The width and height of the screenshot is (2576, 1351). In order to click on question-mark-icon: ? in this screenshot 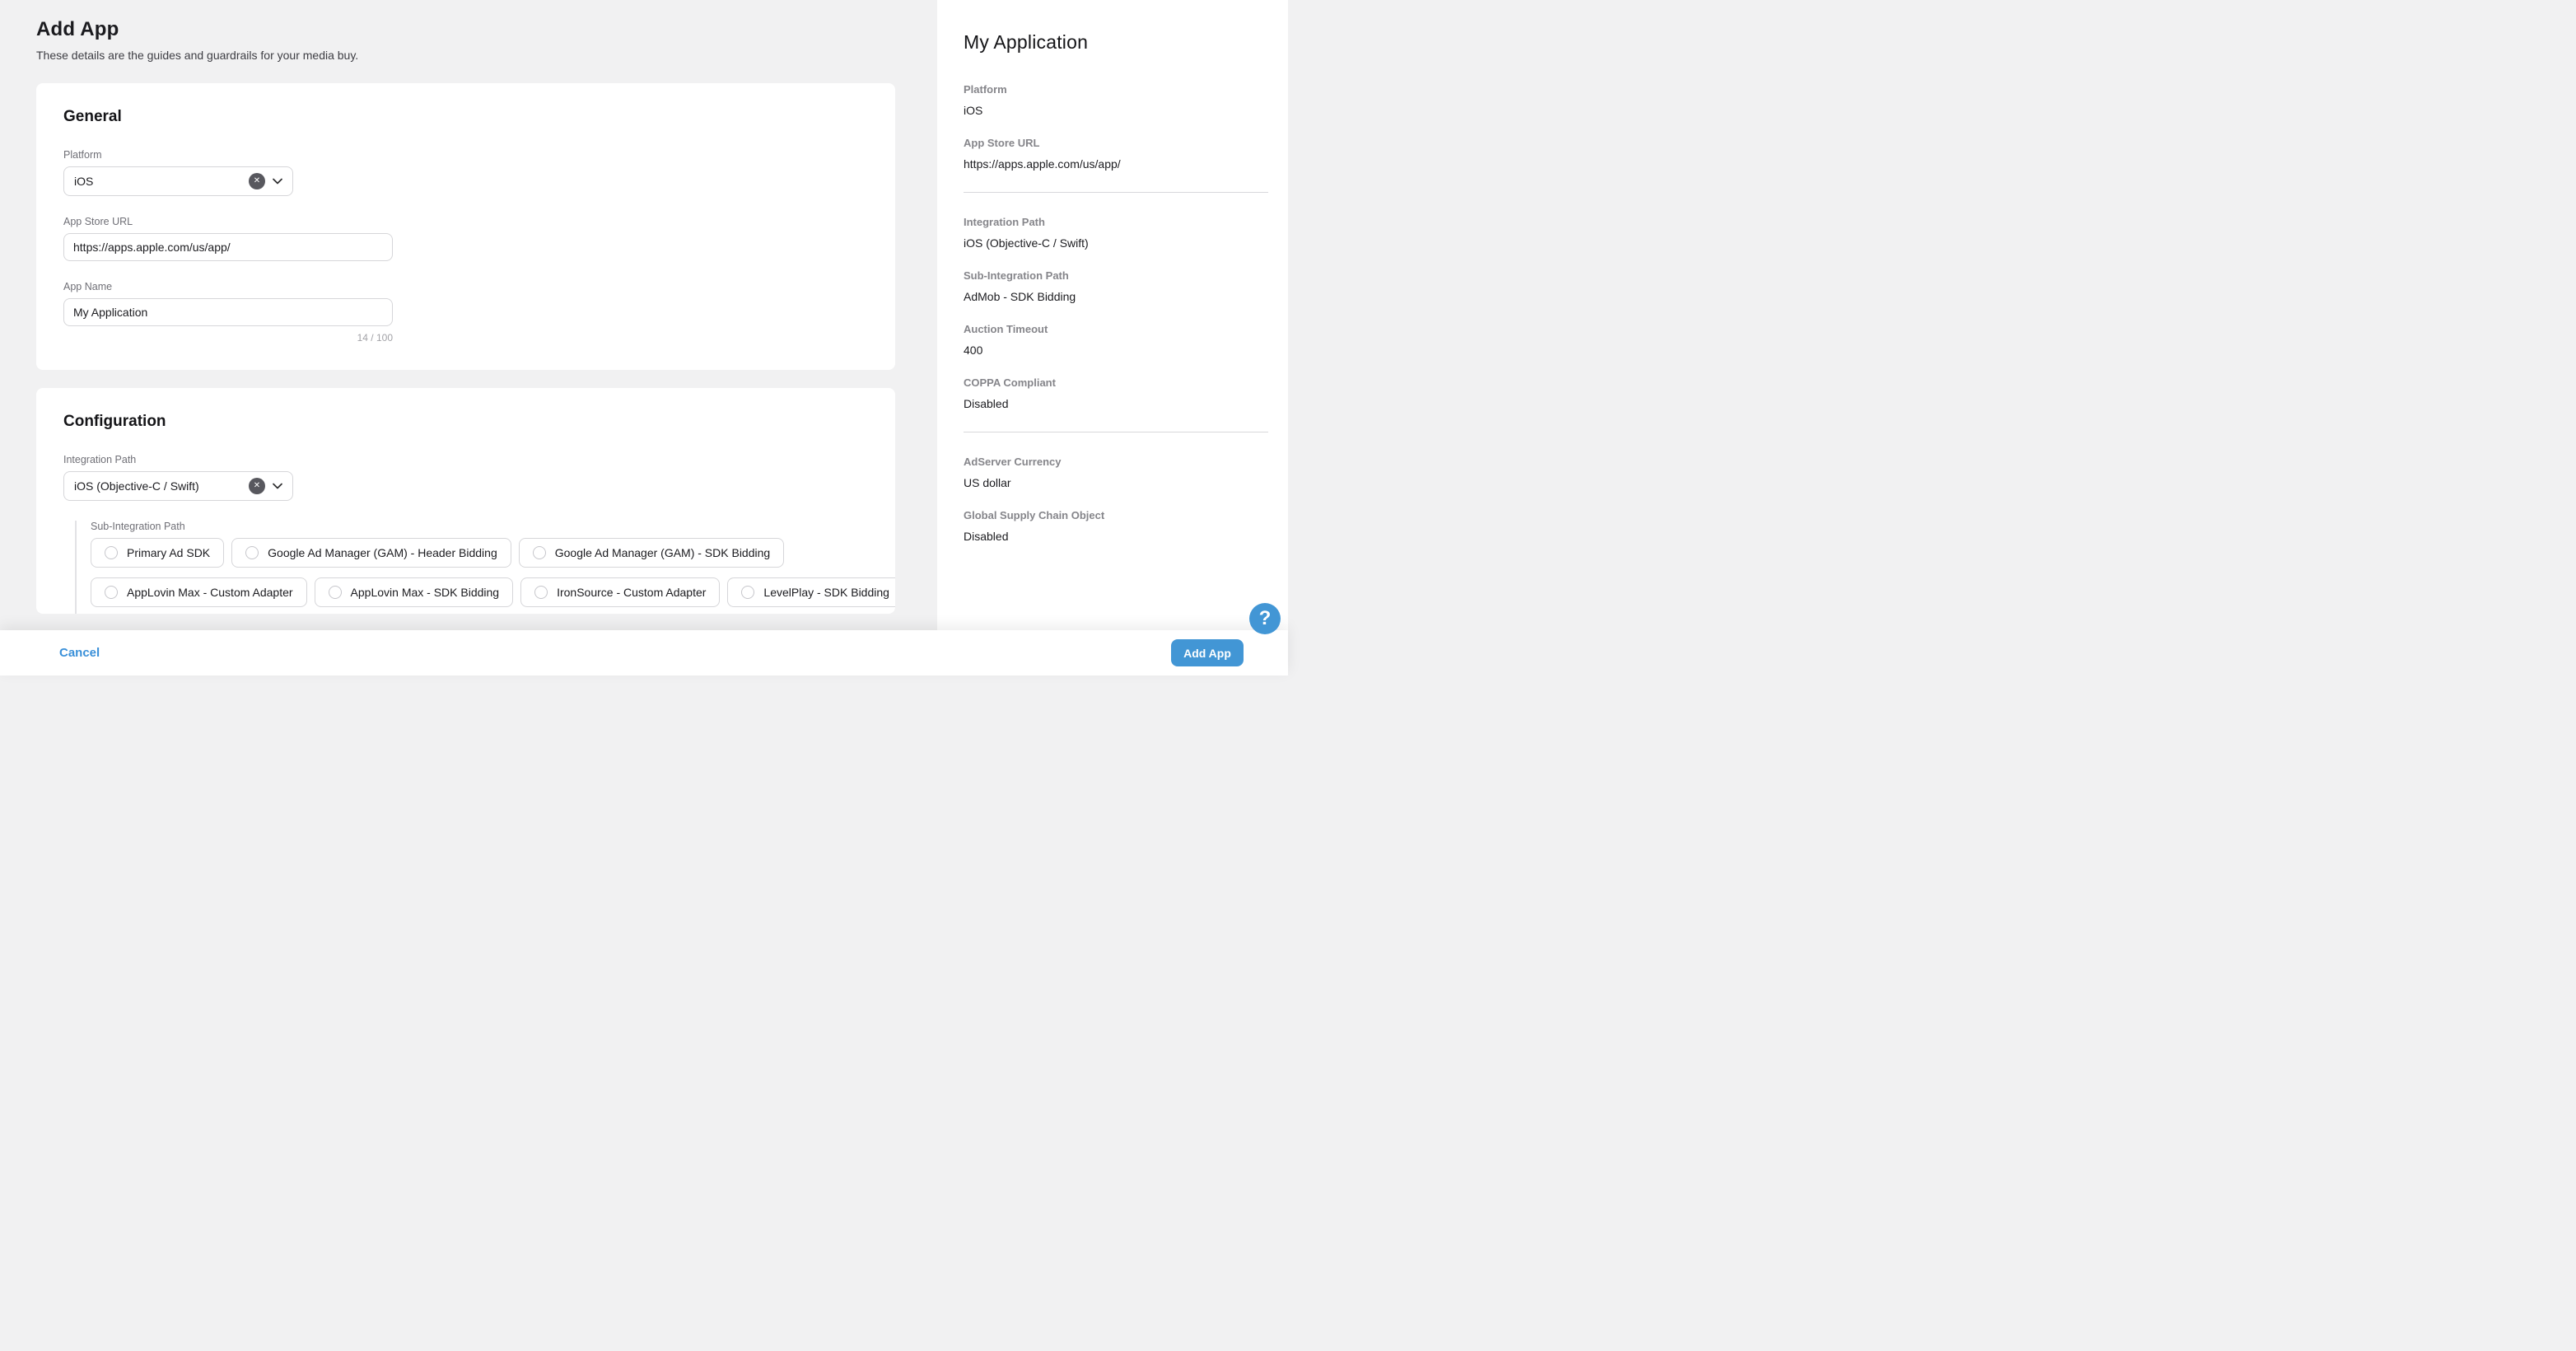, I will do `click(1265, 618)`.